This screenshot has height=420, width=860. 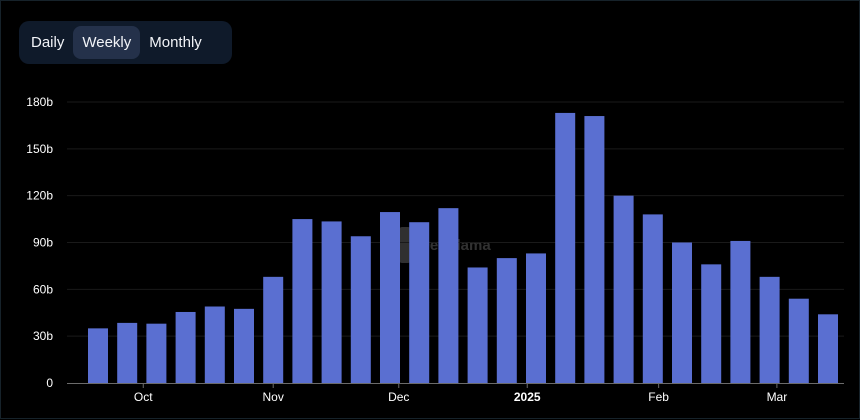 What do you see at coordinates (107, 42) in the screenshot?
I see `weekly-button: Weekly` at bounding box center [107, 42].